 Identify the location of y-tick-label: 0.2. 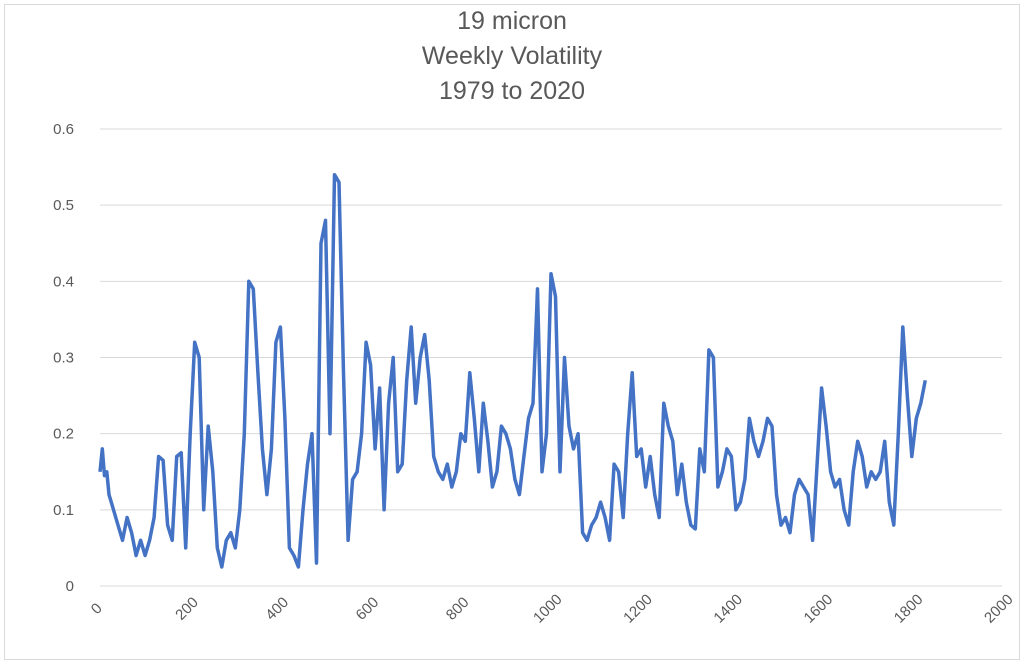
(63, 434).